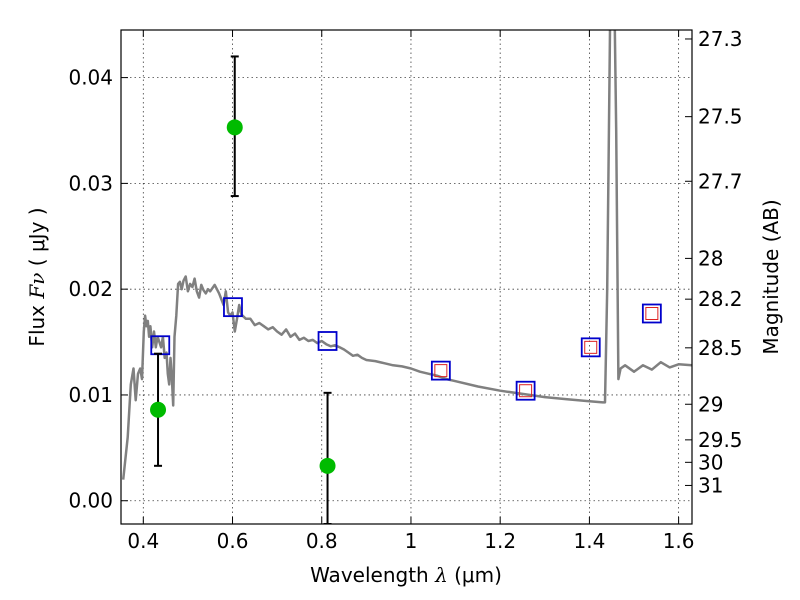 The width and height of the screenshot is (800, 600). I want to click on mag-tick-label: 29.5, so click(720, 440).